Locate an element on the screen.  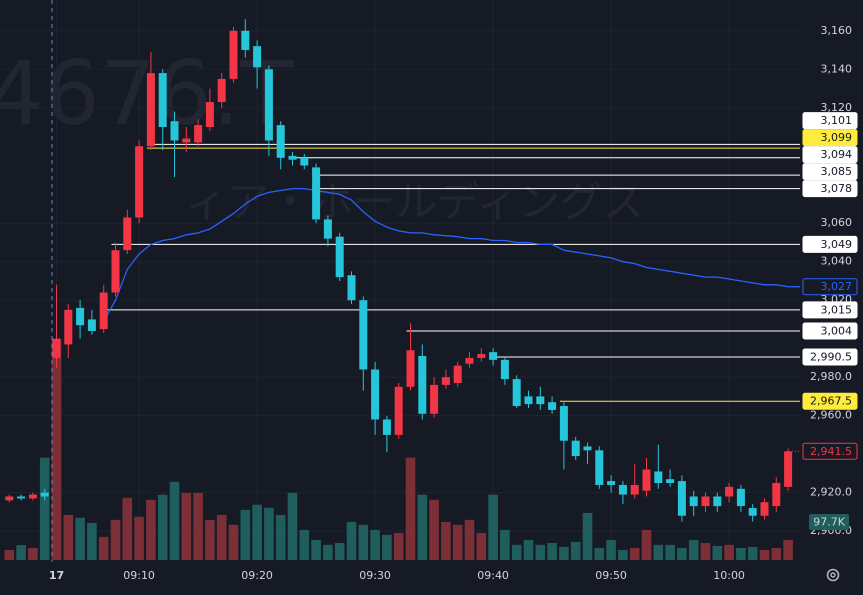
gear-ring is located at coordinates (833, 575).